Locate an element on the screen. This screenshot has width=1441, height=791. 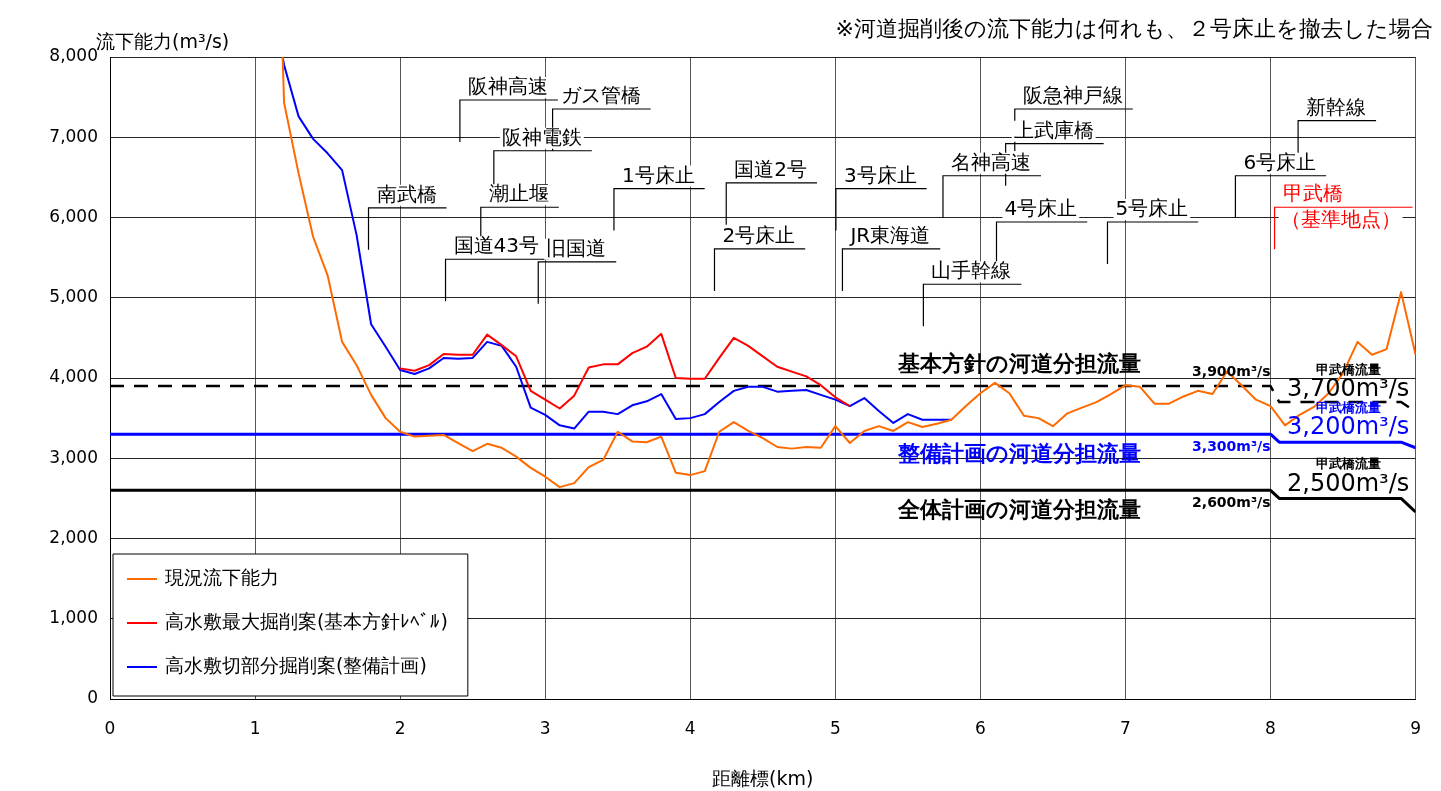
data-label: 3,300m³/s is located at coordinates (1231, 445).